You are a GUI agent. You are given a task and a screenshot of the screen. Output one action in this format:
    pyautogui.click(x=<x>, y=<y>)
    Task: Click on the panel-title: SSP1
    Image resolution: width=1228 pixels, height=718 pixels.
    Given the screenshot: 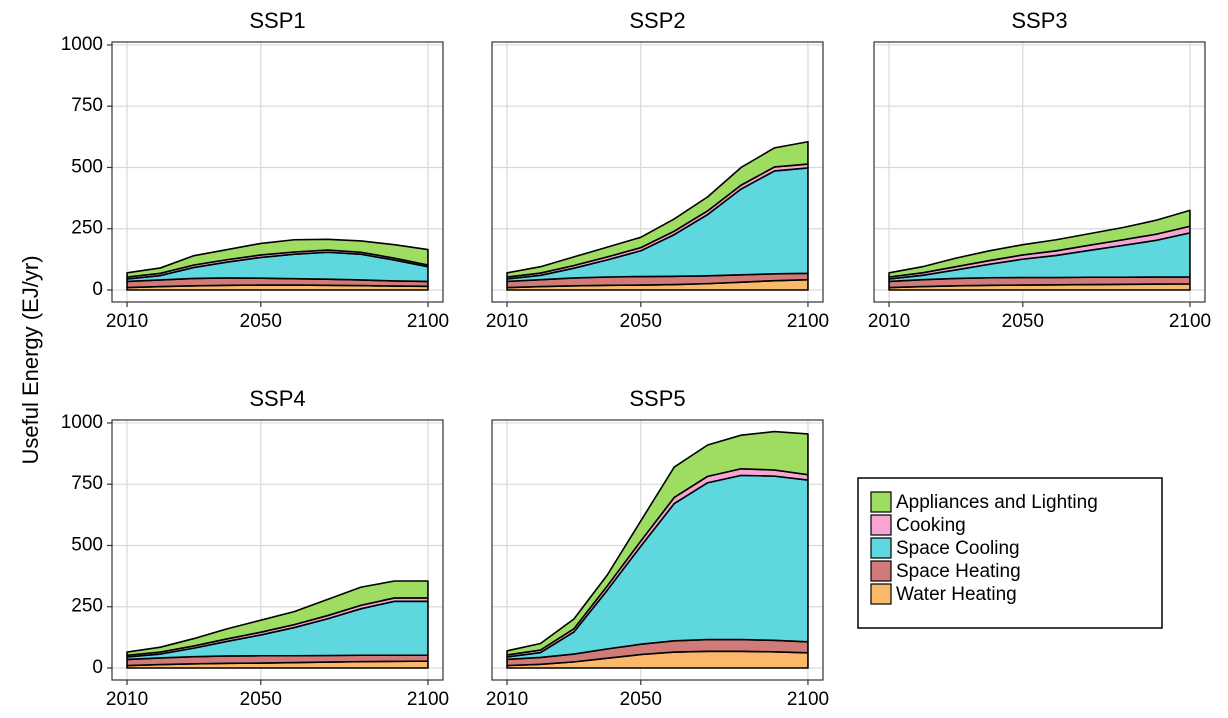 What is the action you would take?
    pyautogui.click(x=277, y=20)
    